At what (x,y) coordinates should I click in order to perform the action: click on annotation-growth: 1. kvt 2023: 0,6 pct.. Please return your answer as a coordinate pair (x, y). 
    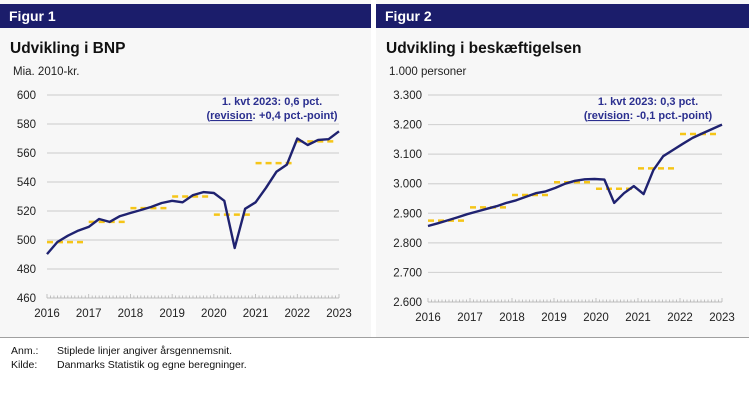
    Looking at the image, I should click on (272, 102).